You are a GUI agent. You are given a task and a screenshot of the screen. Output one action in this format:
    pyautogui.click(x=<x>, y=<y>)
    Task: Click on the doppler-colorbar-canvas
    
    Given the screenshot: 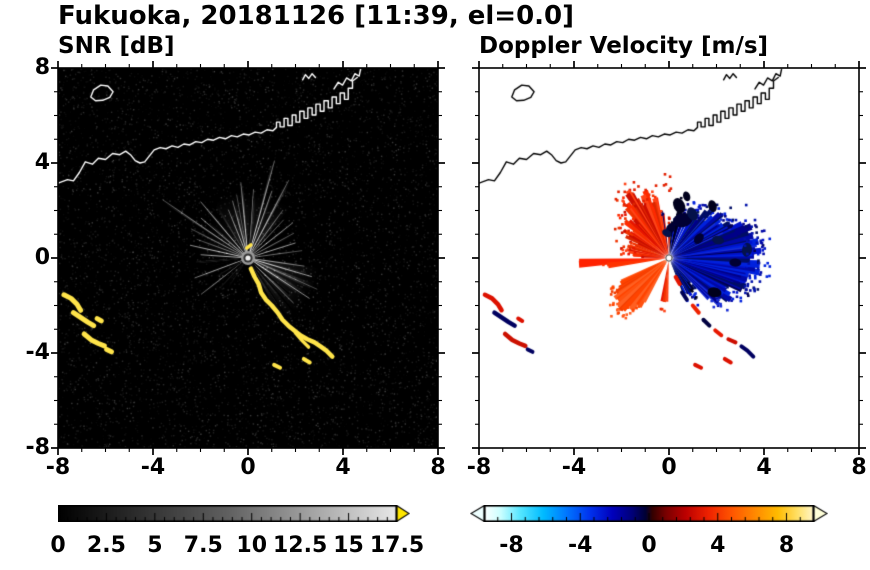 What is the action you would take?
    pyautogui.click(x=649, y=513)
    